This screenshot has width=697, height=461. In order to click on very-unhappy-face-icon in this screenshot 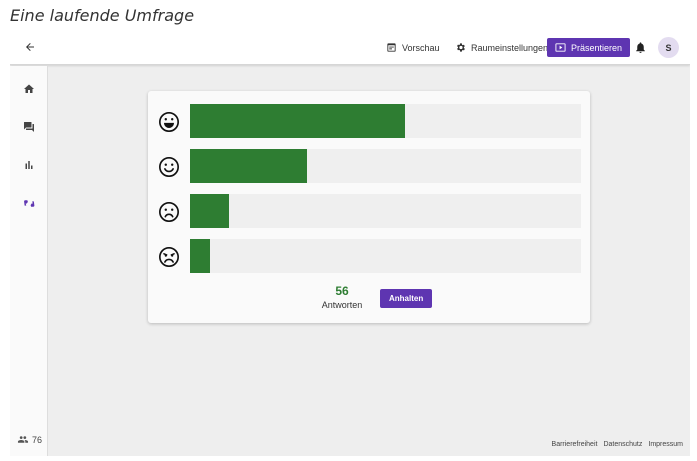, I will do `click(169, 257)`.